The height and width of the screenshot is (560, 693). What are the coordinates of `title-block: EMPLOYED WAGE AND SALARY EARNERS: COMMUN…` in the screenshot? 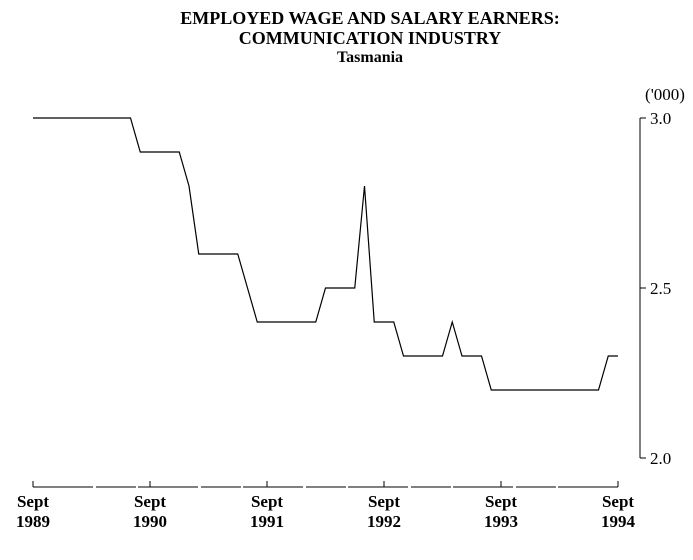 It's located at (370, 38).